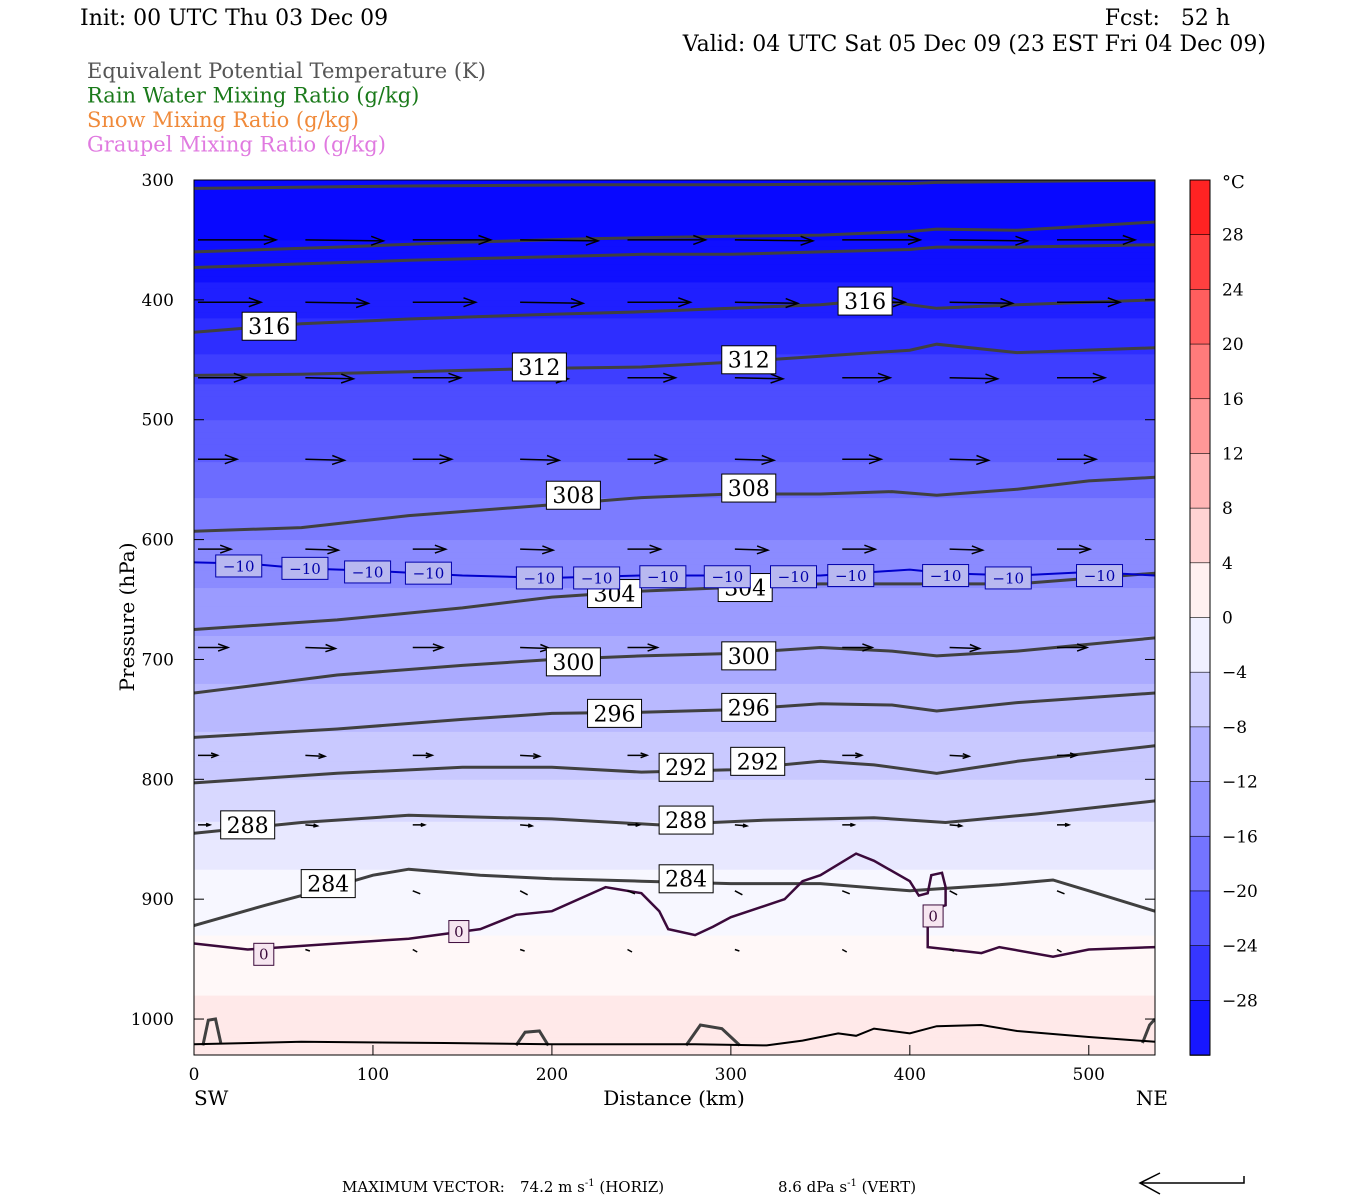 Image resolution: width=1350 pixels, height=1200 pixels. Describe the element at coordinates (1233, 400) in the screenshot. I see `colorbar-tick-label: 16` at that location.